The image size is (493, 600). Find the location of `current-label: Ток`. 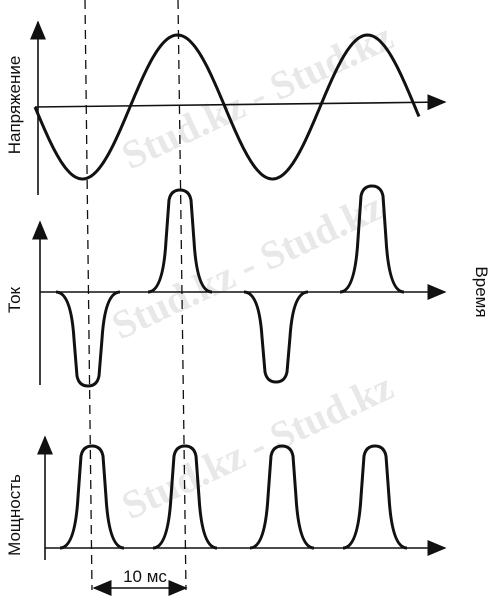

current-label: Ток is located at coordinates (14, 299).